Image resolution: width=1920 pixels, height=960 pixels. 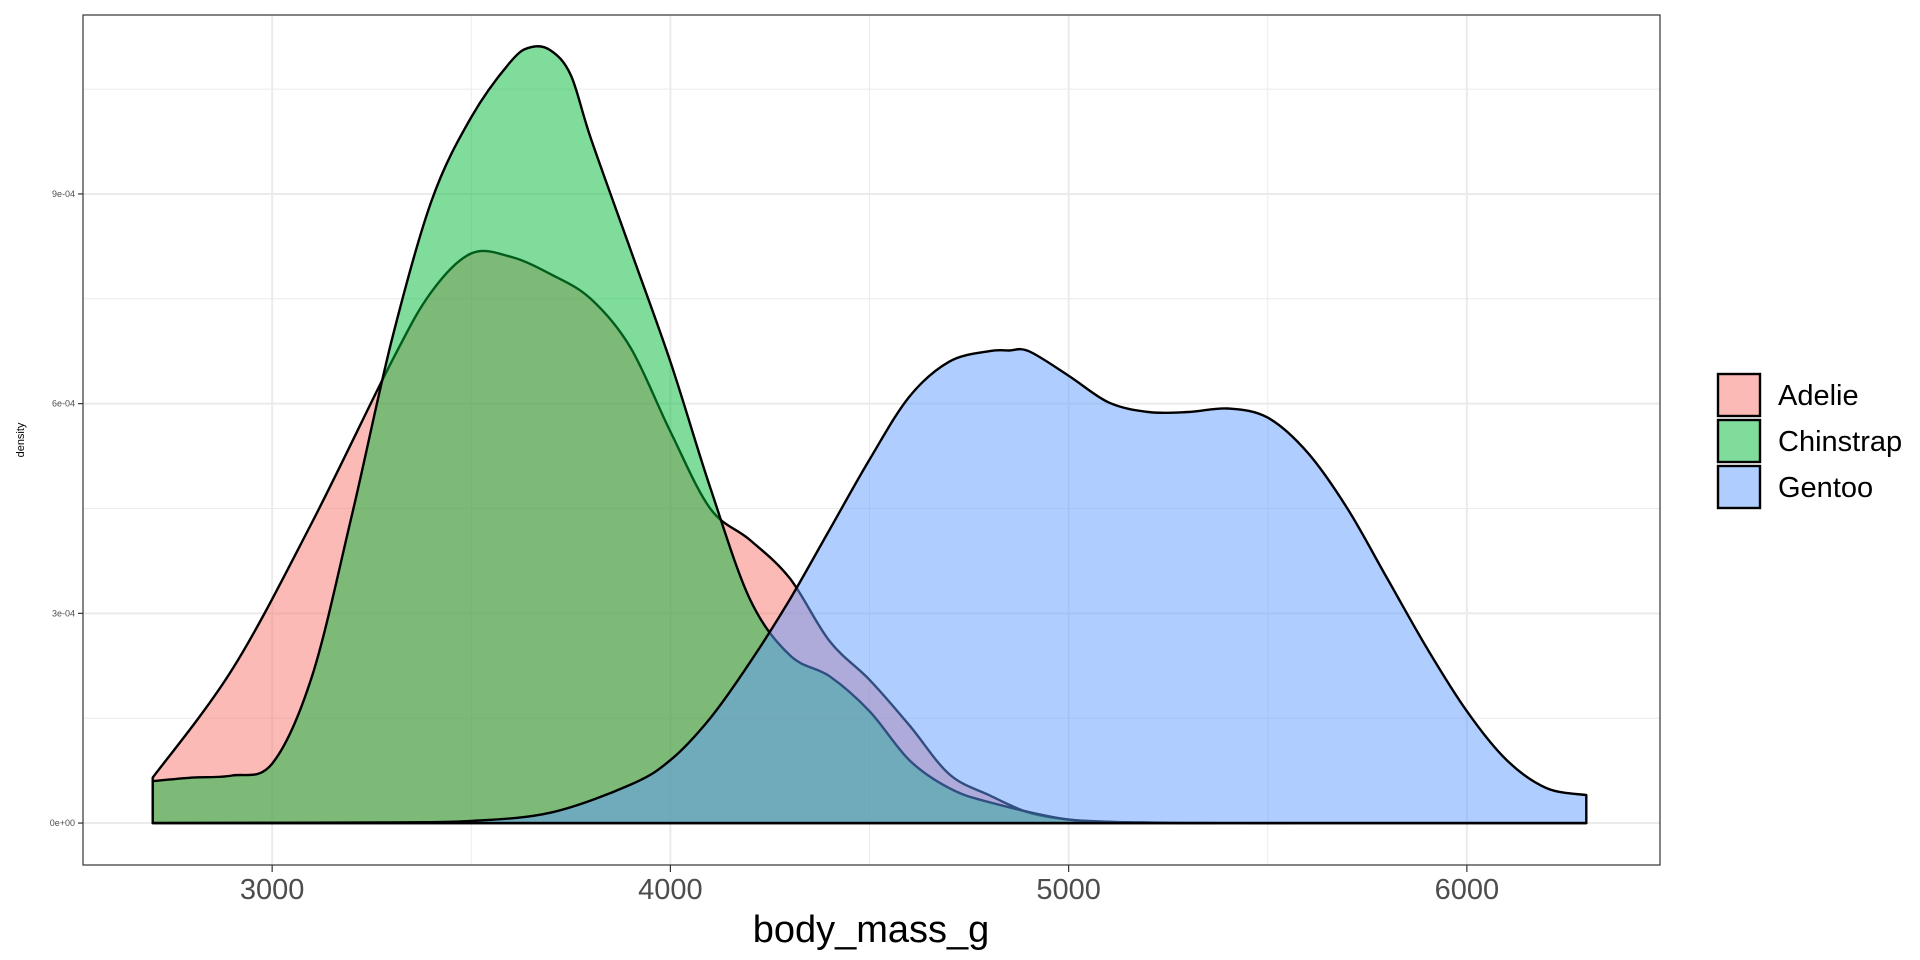 I want to click on y-axis: 0e+00 3e-04 6e-04 9e-04, so click(x=66, y=508).